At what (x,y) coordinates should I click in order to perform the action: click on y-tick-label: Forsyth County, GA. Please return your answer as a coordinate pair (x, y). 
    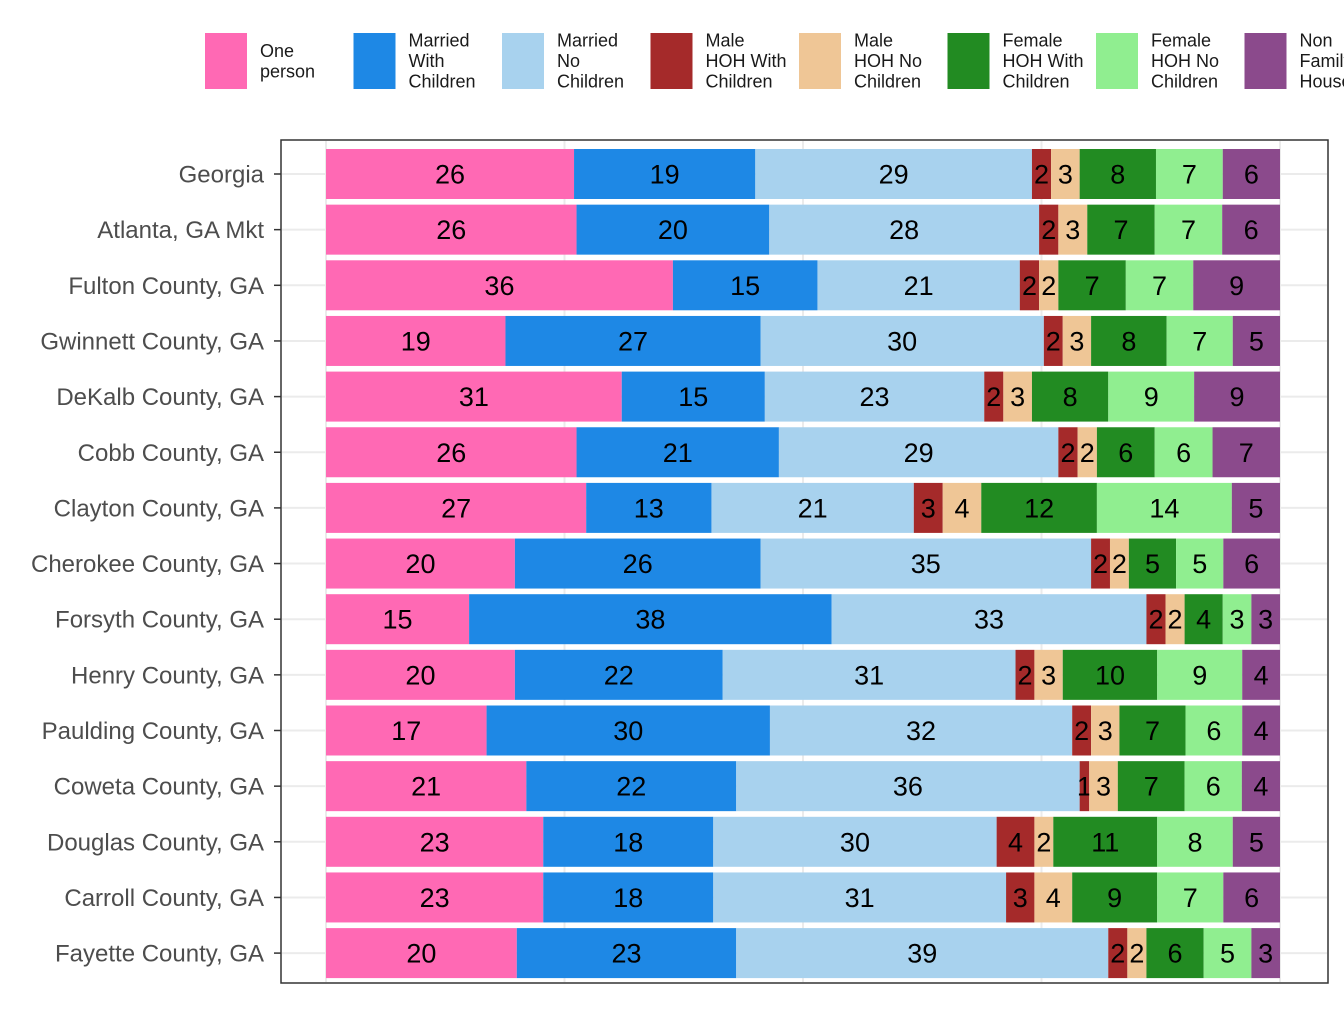
    Looking at the image, I should click on (159, 620).